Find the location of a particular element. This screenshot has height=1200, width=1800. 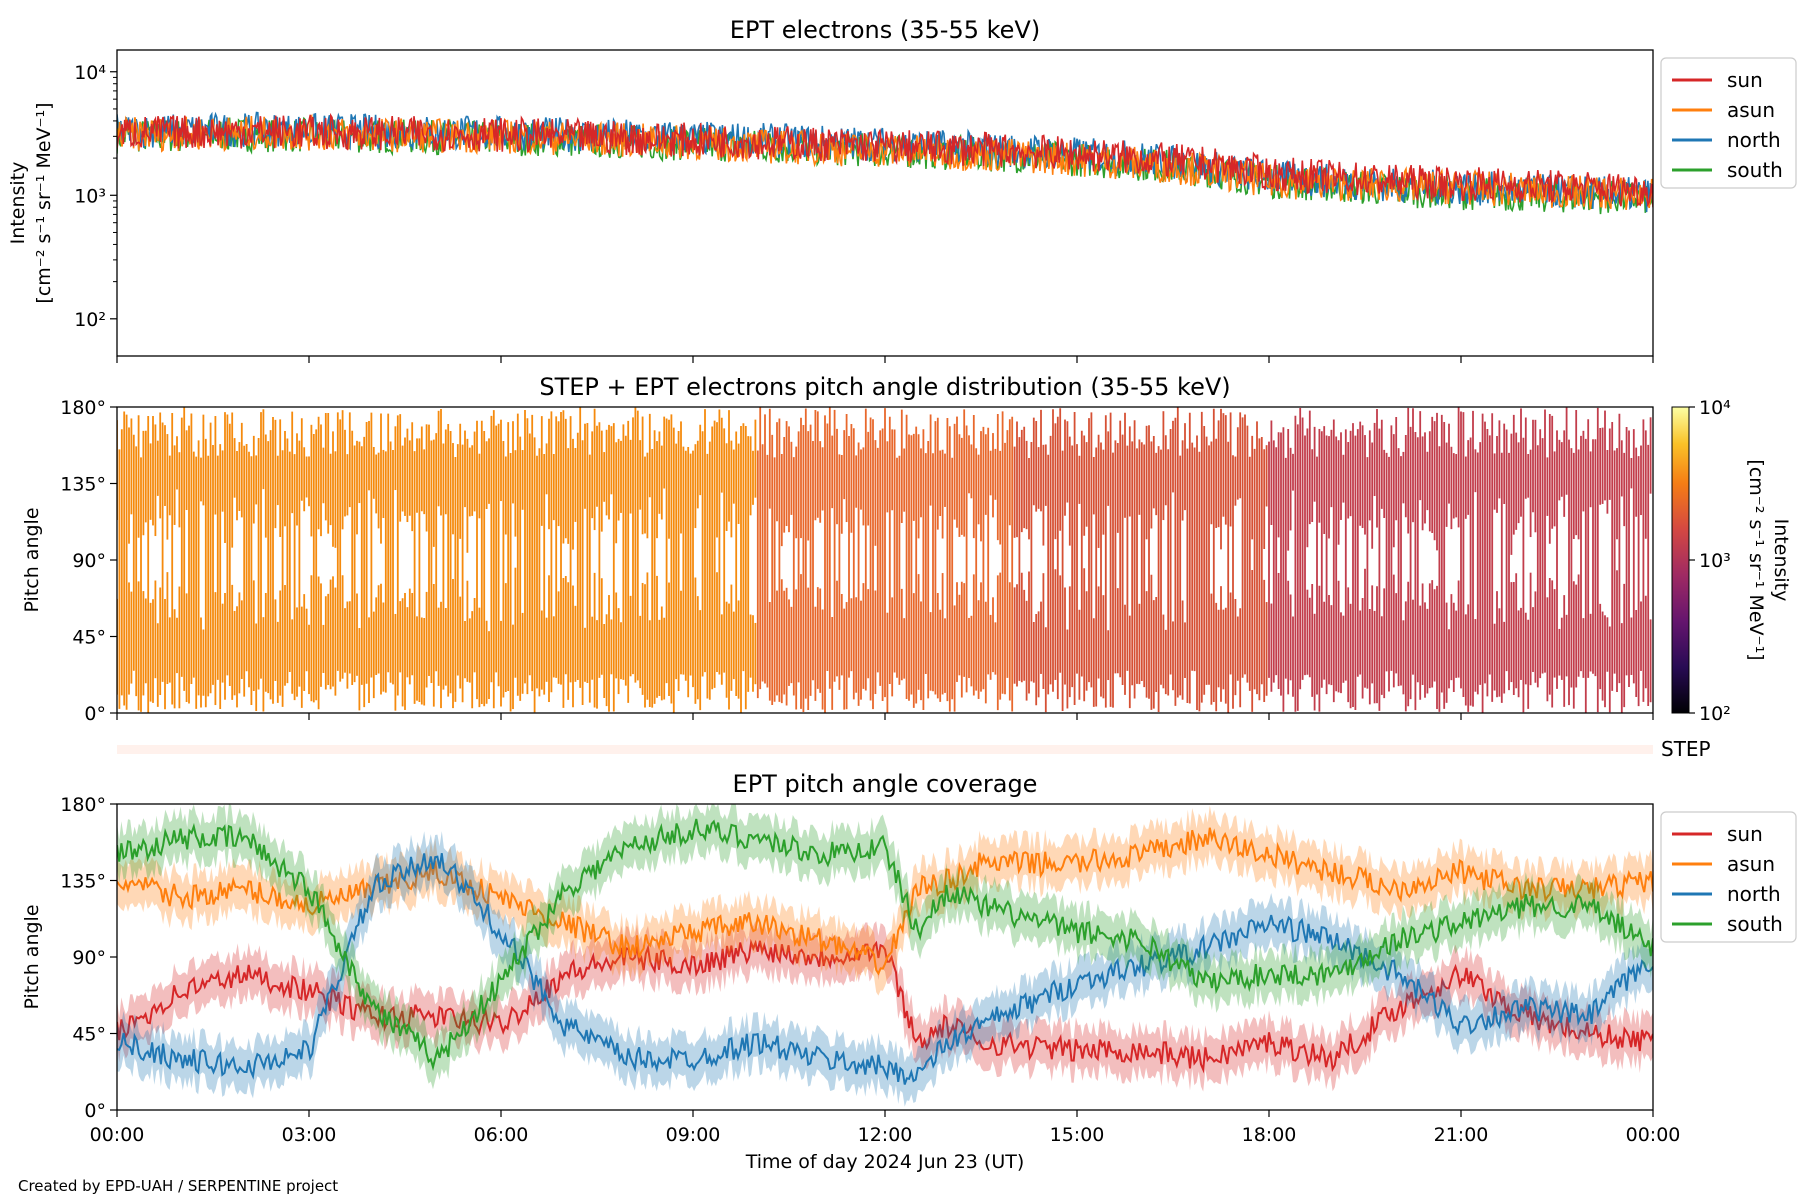

colorbar is located at coordinates (1680, 560).